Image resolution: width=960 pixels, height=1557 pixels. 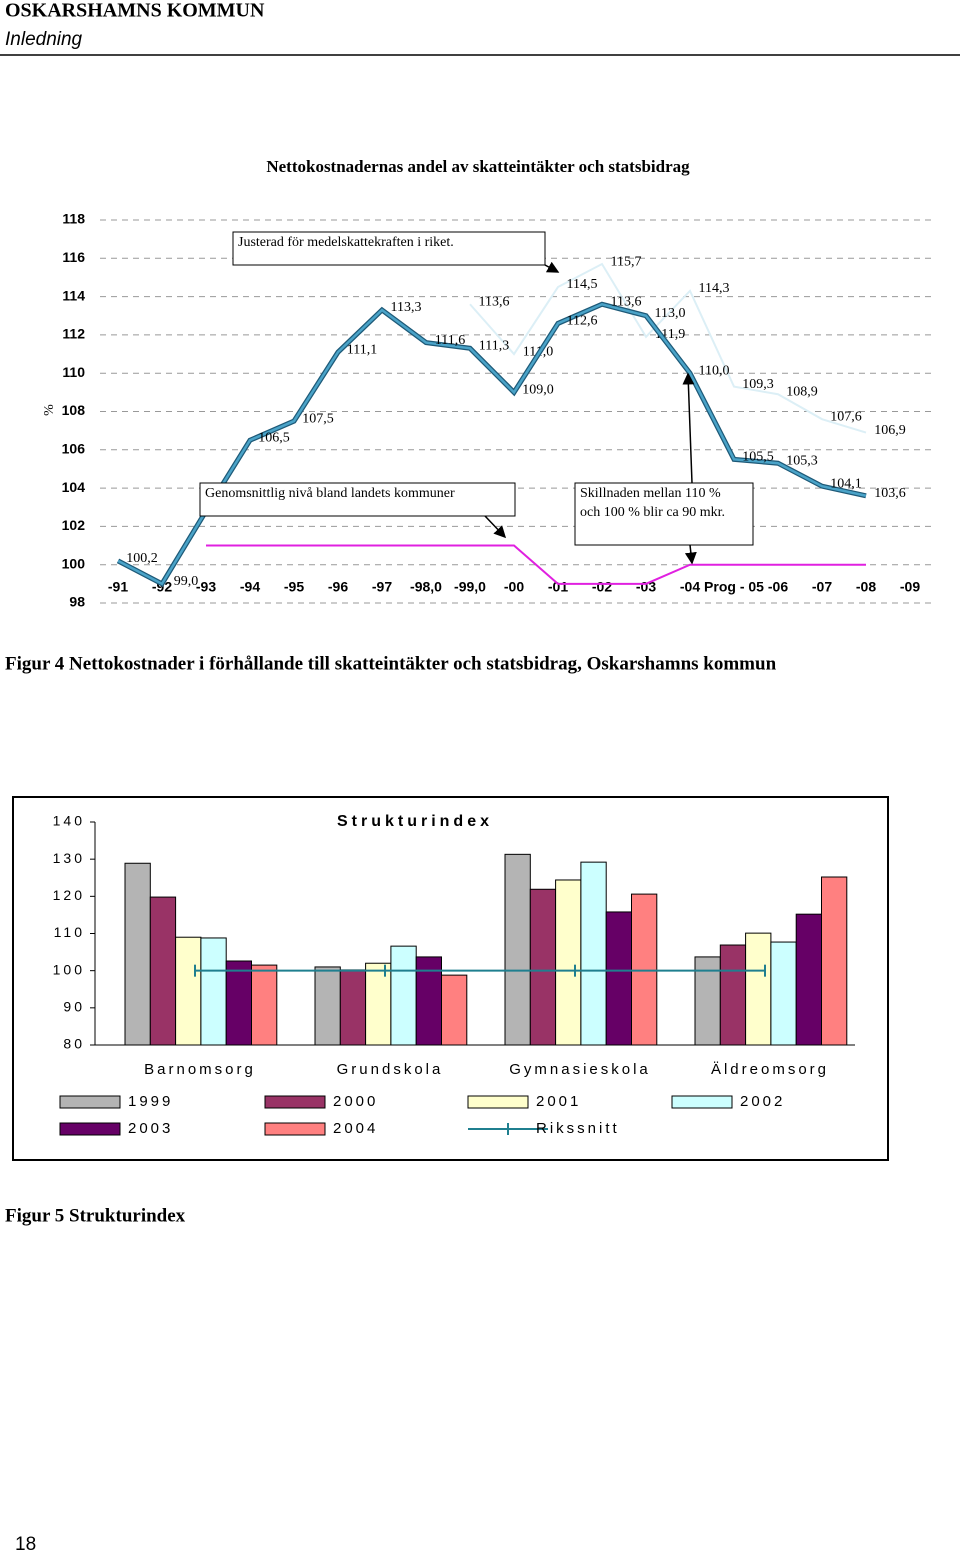 I want to click on caption: Figur 5 Strukturindex, so click(x=95, y=1215).